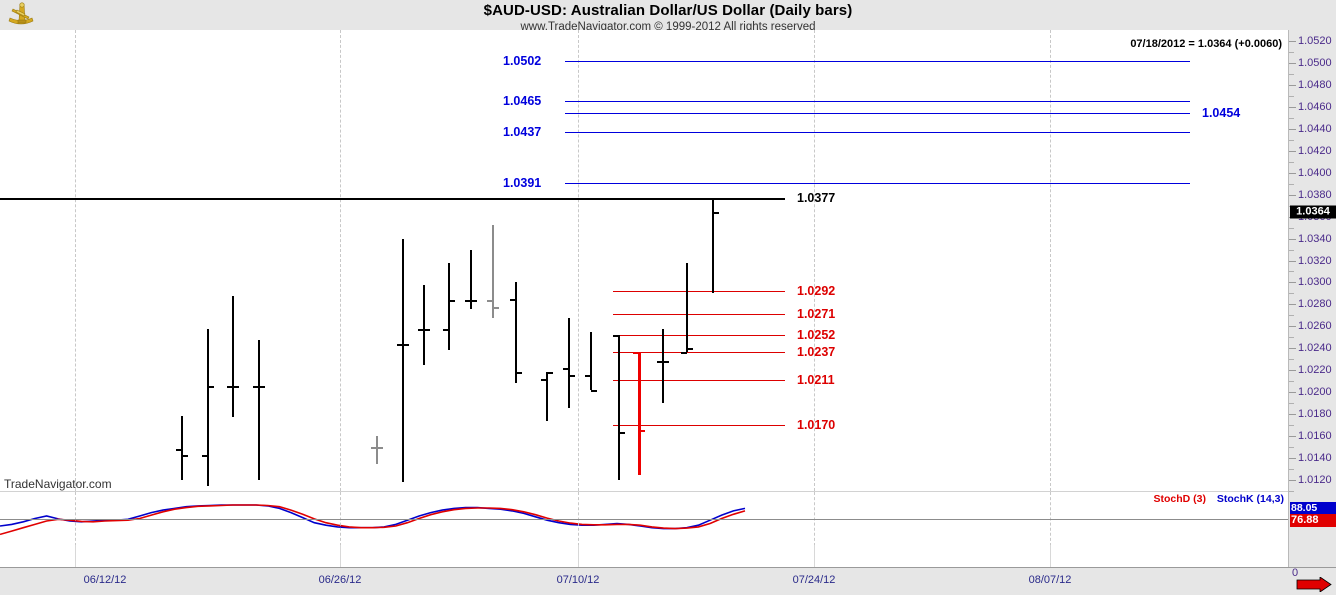  I want to click on stochk-legend-label: StochK (14,3), so click(1250, 499).